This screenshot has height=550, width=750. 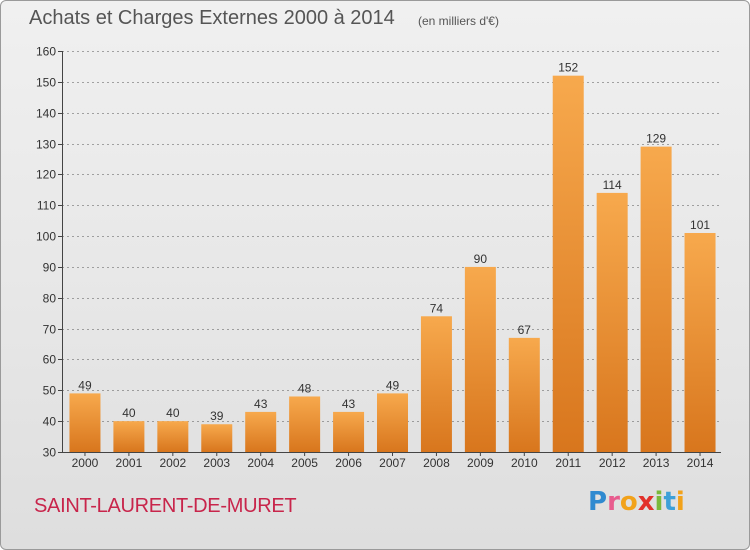 What do you see at coordinates (216, 463) in the screenshot?
I see `x-tick-label: 2003` at bounding box center [216, 463].